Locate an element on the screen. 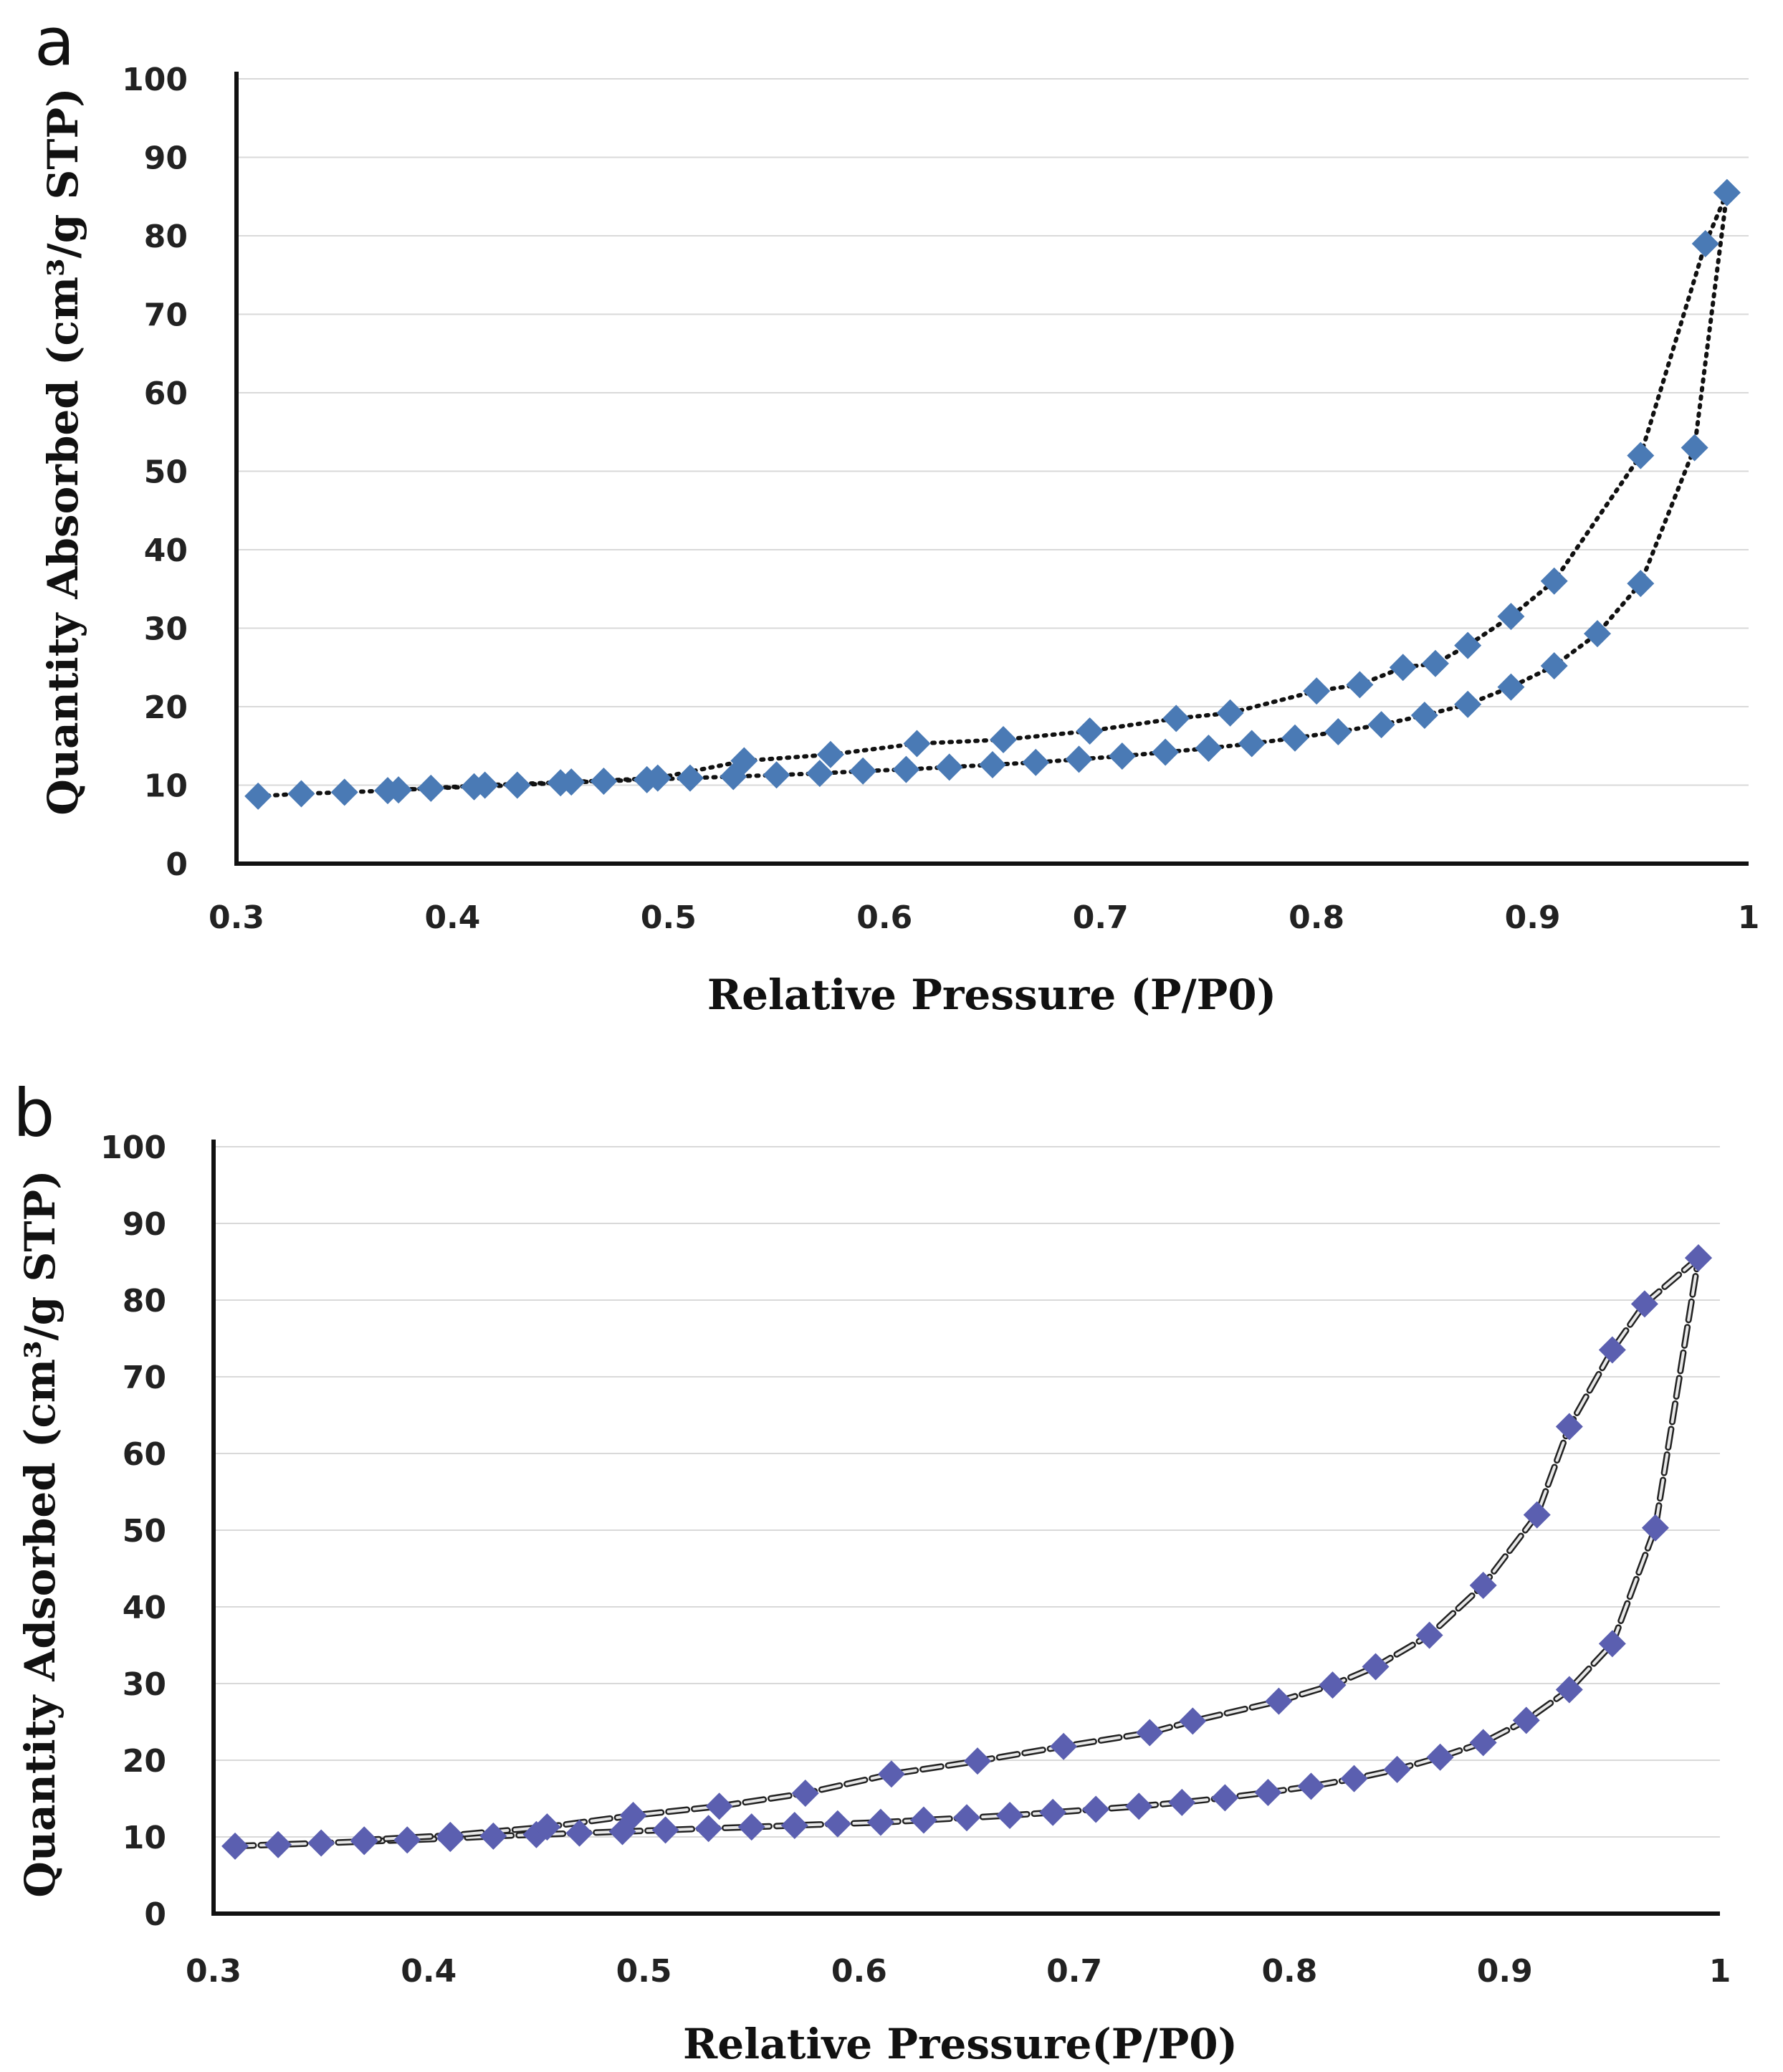 This screenshot has height=2072, width=1783. panel-label-a: a is located at coordinates (54, 42).